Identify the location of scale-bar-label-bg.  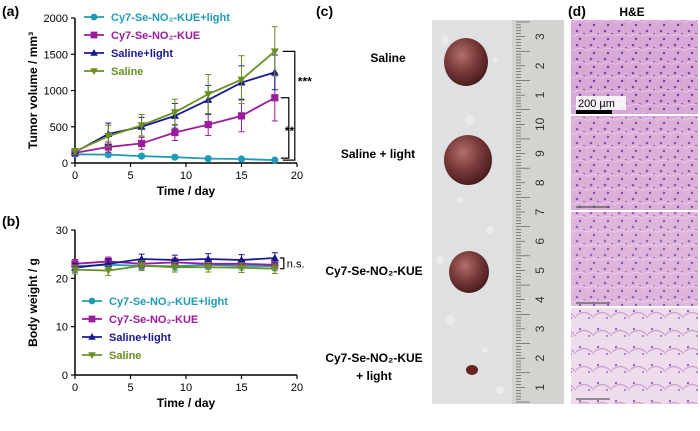
(601, 103).